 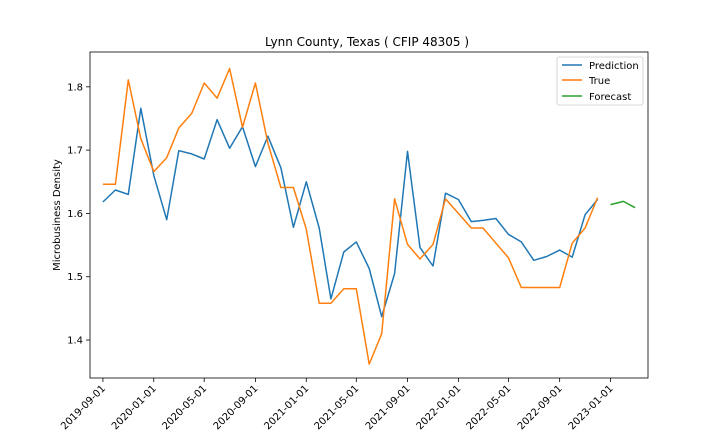 I want to click on legend-box, so click(x=600, y=81).